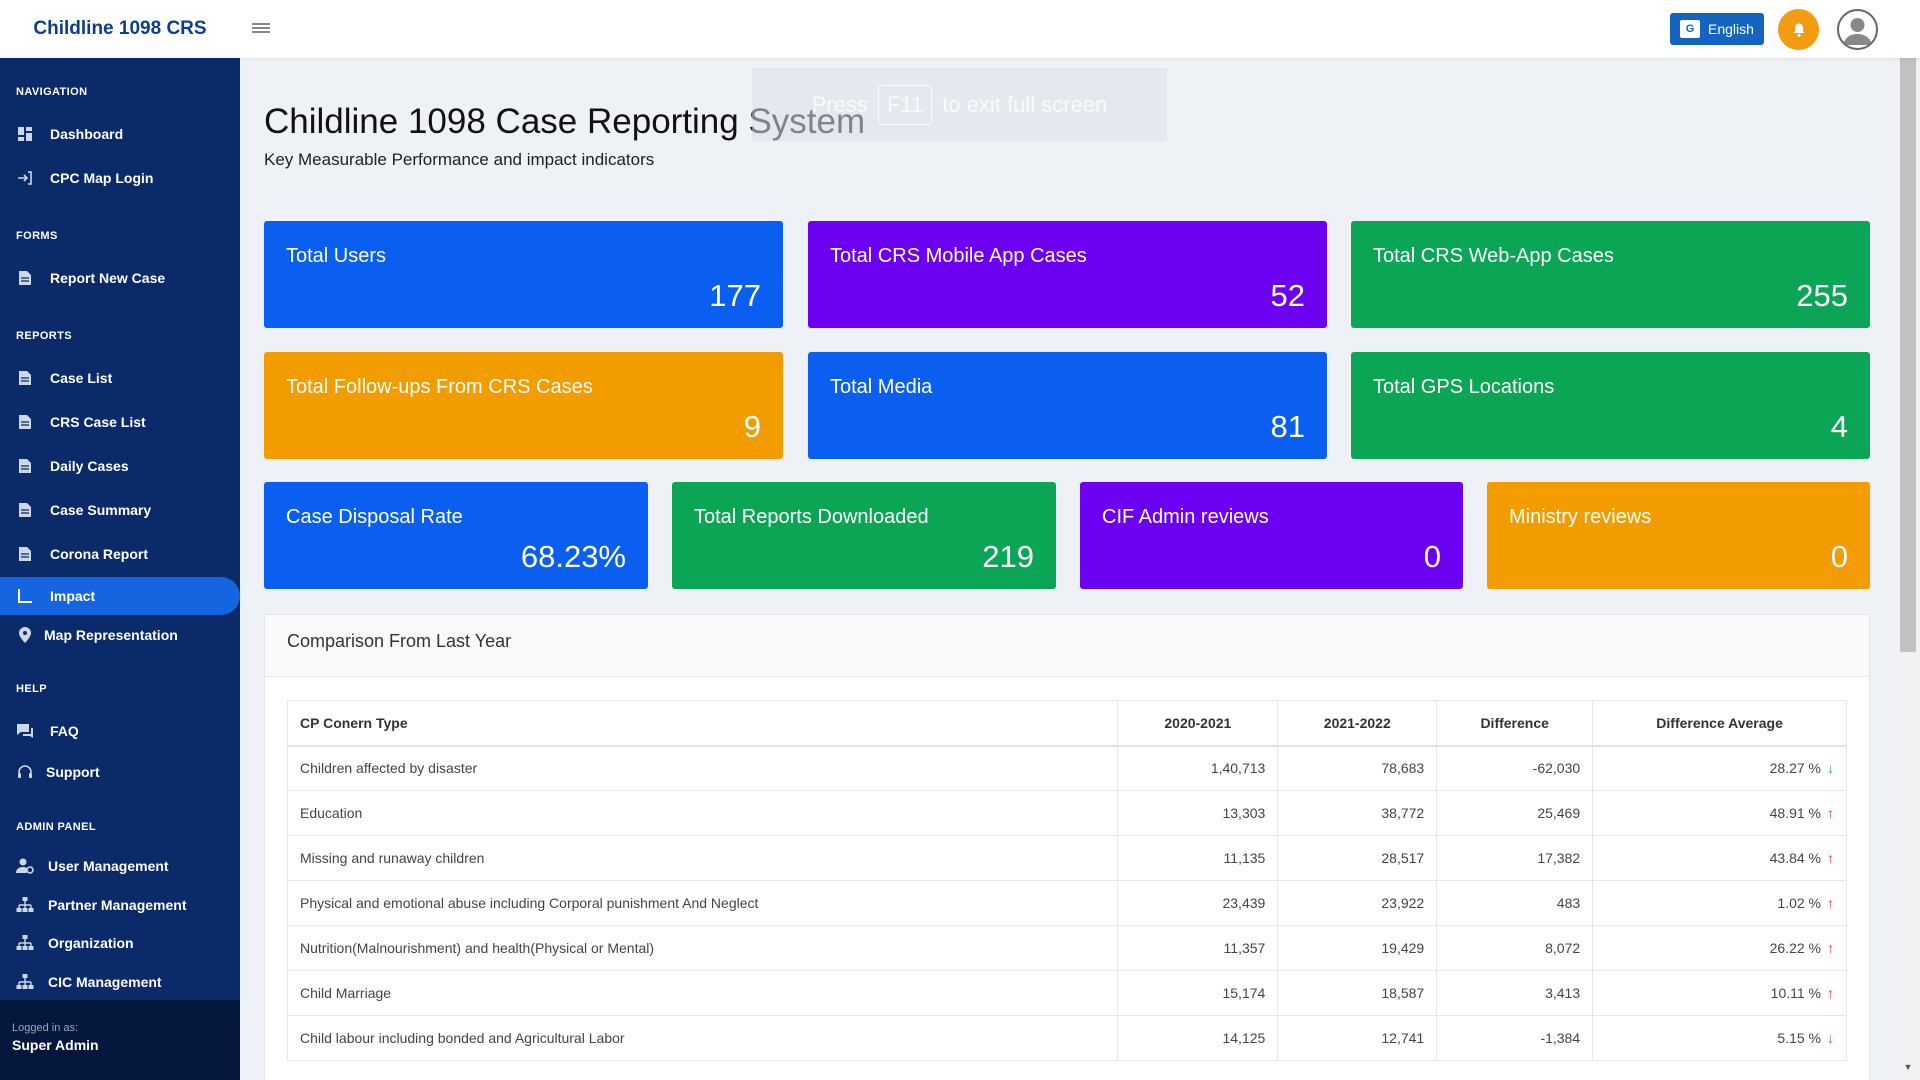 The height and width of the screenshot is (1080, 1920). Describe the element at coordinates (111, 635) in the screenshot. I see `sidebar-item-label: Map Representation` at that location.